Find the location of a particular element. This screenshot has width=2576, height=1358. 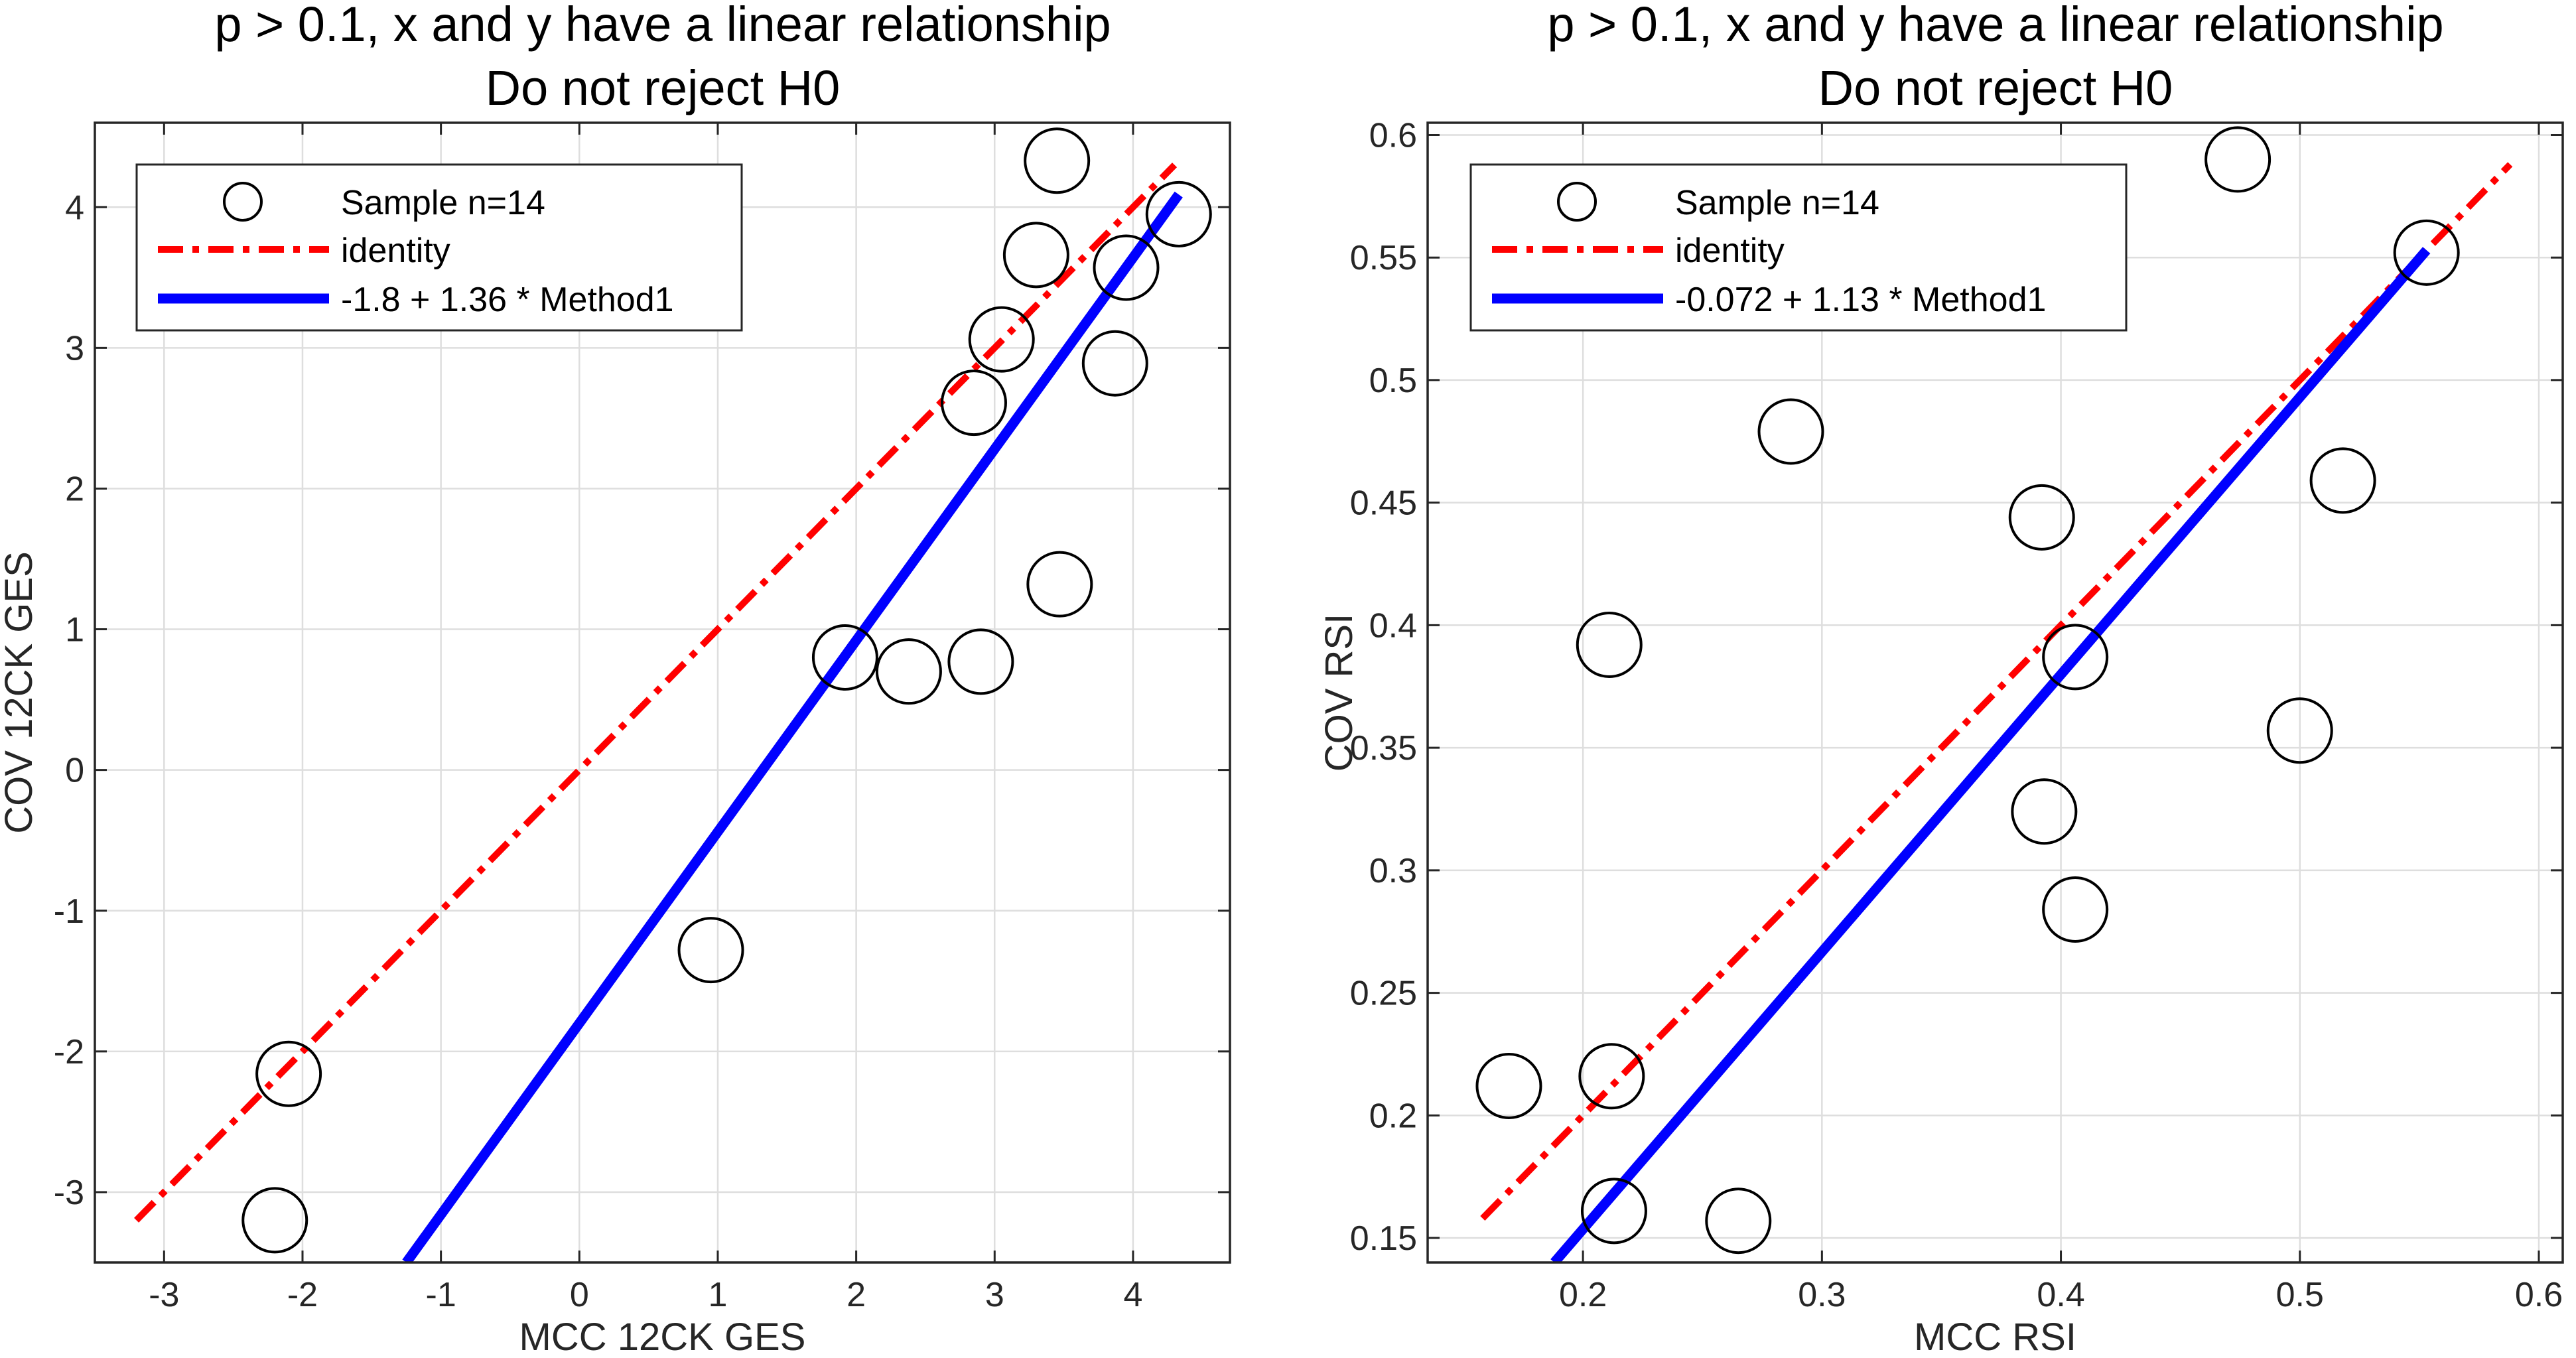

legend-label: -0.072 + 1.13 * Method1 is located at coordinates (1860, 300).